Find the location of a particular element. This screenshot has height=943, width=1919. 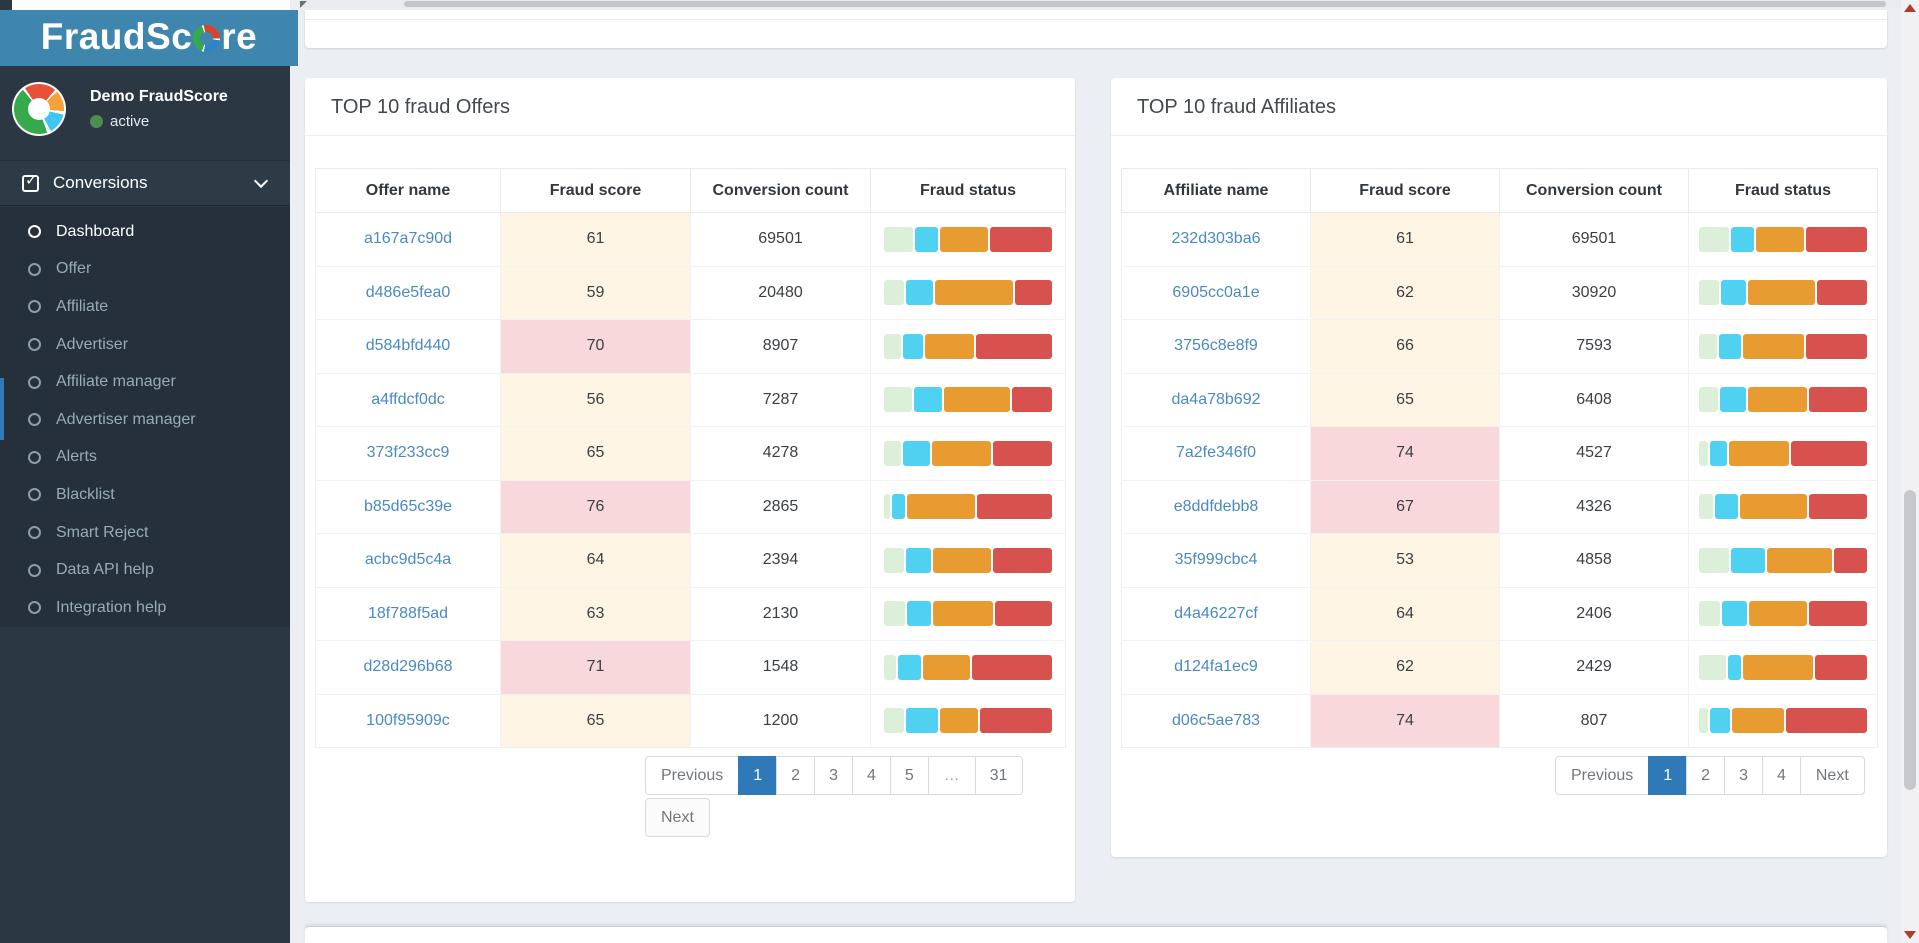

sidebar-item-label: Affiliate is located at coordinates (82, 306).